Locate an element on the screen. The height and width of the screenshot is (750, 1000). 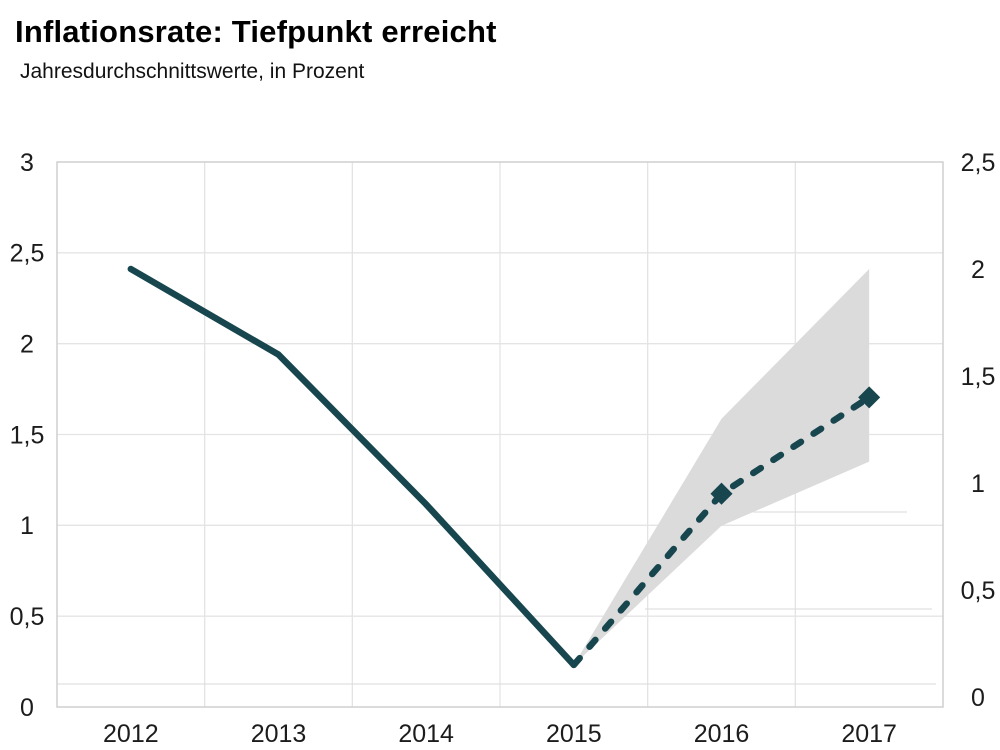
chart-title: Inflationsrate: Tiefpunkt erreicht is located at coordinates (256, 31).